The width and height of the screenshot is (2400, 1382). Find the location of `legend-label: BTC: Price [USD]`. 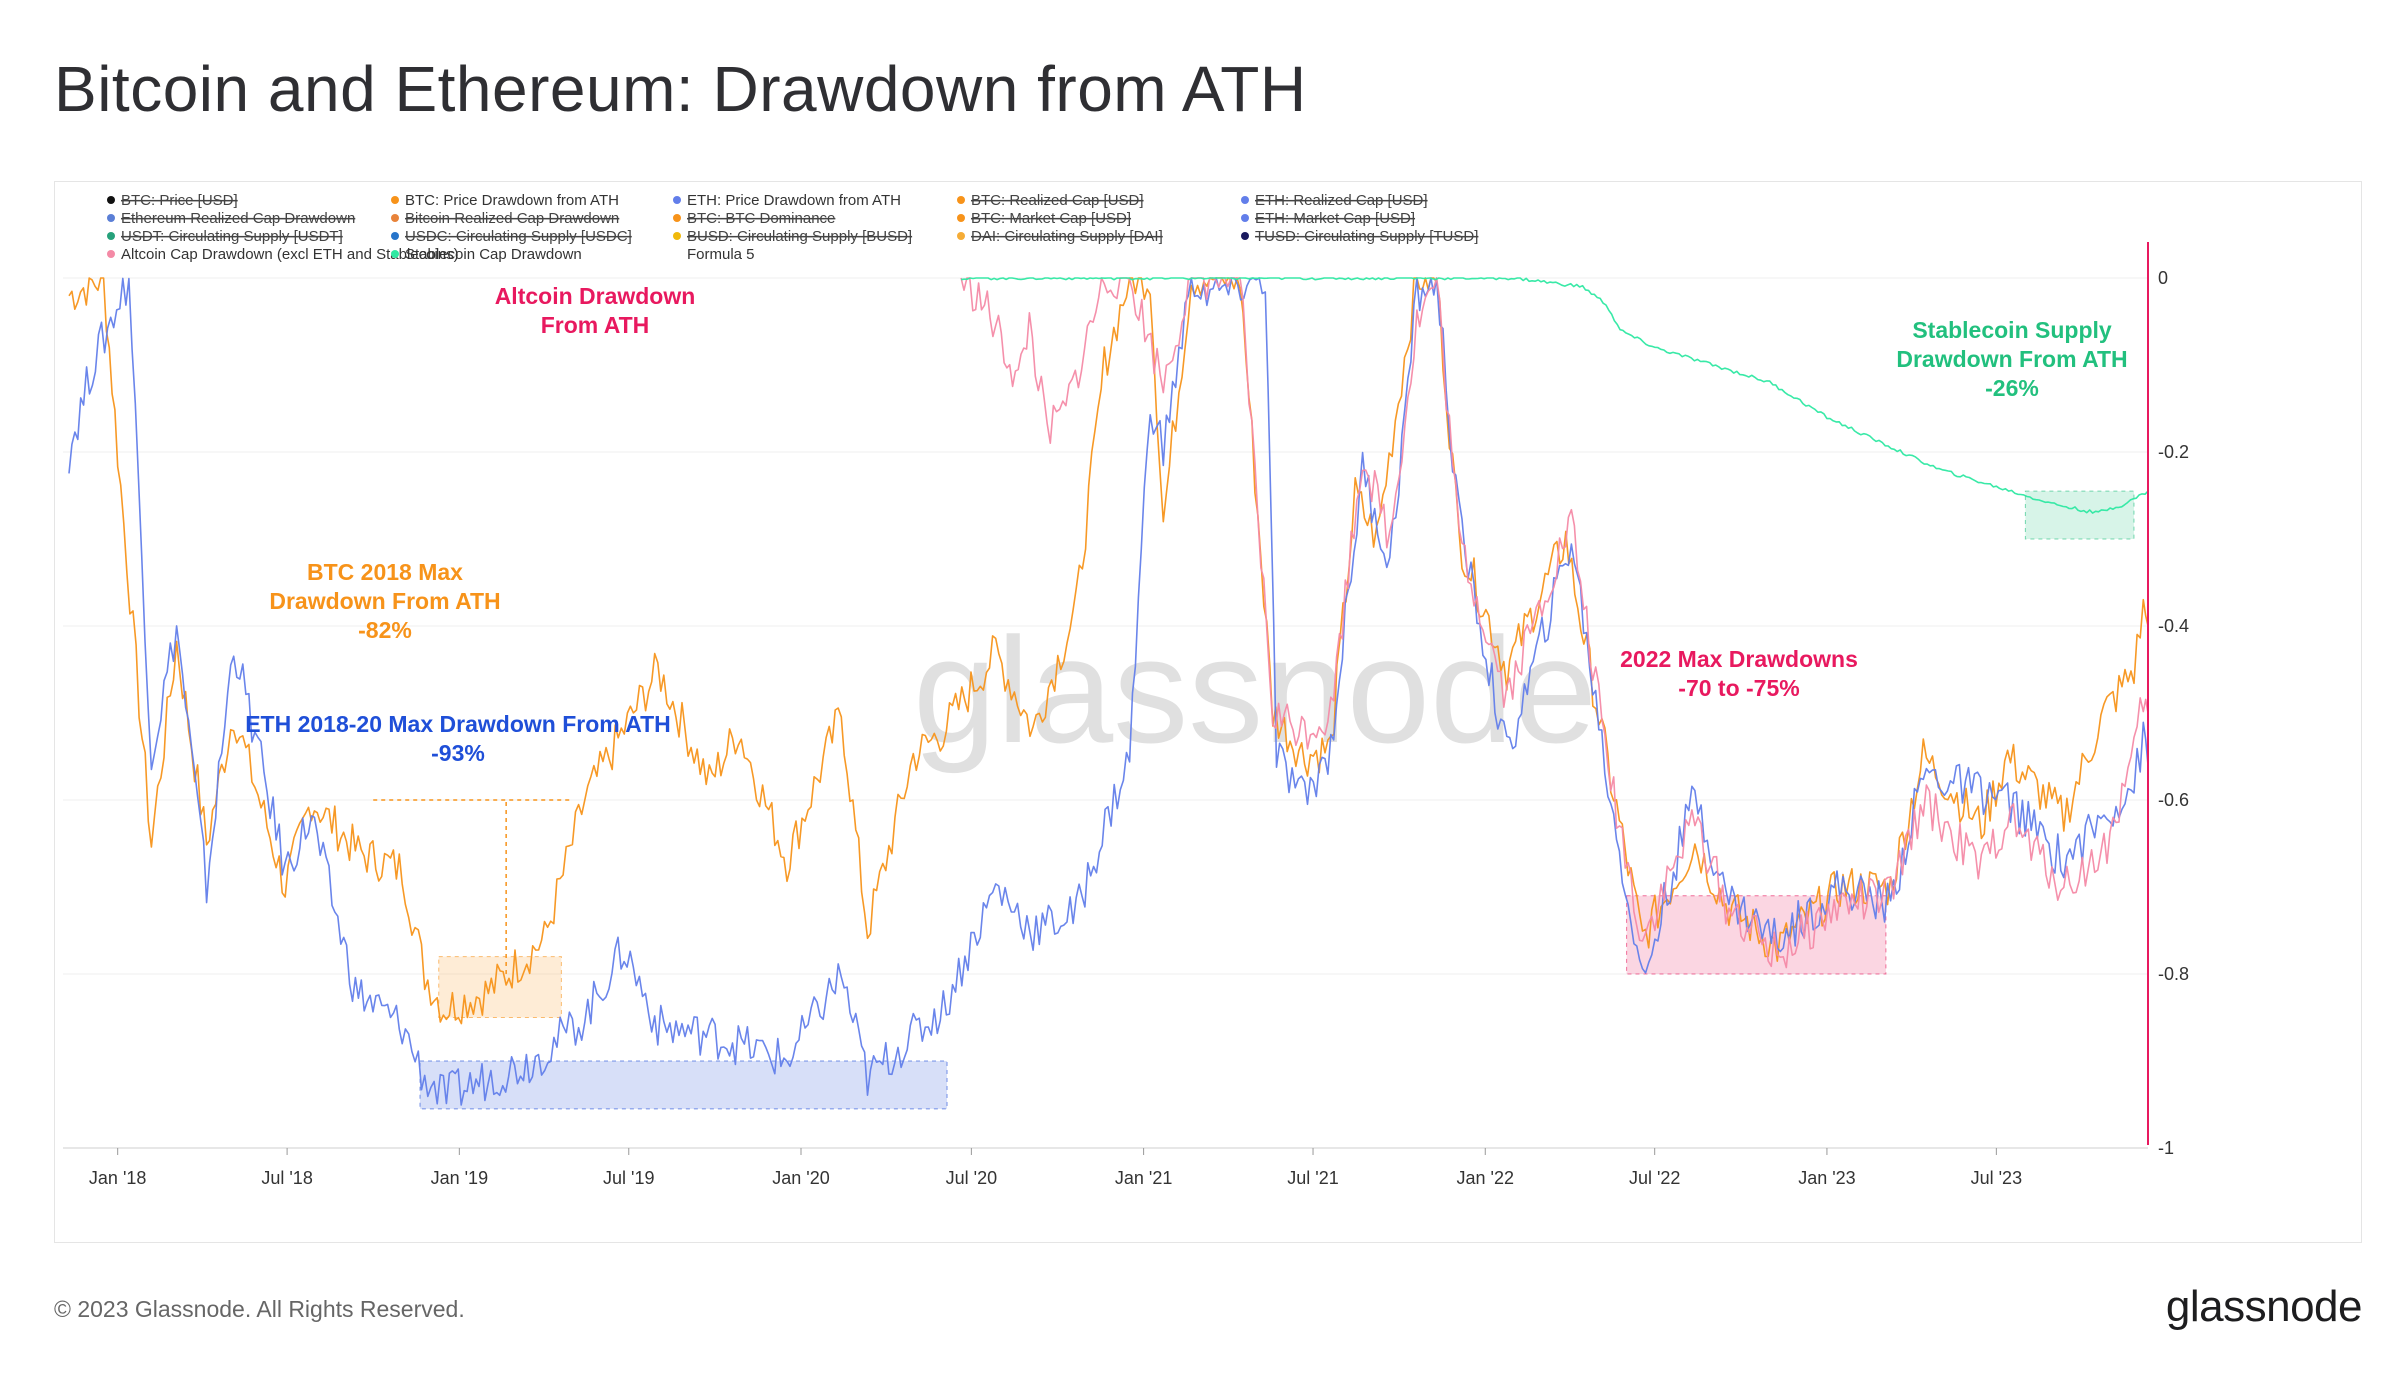

legend-label: BTC: Price [USD] is located at coordinates (179, 200).